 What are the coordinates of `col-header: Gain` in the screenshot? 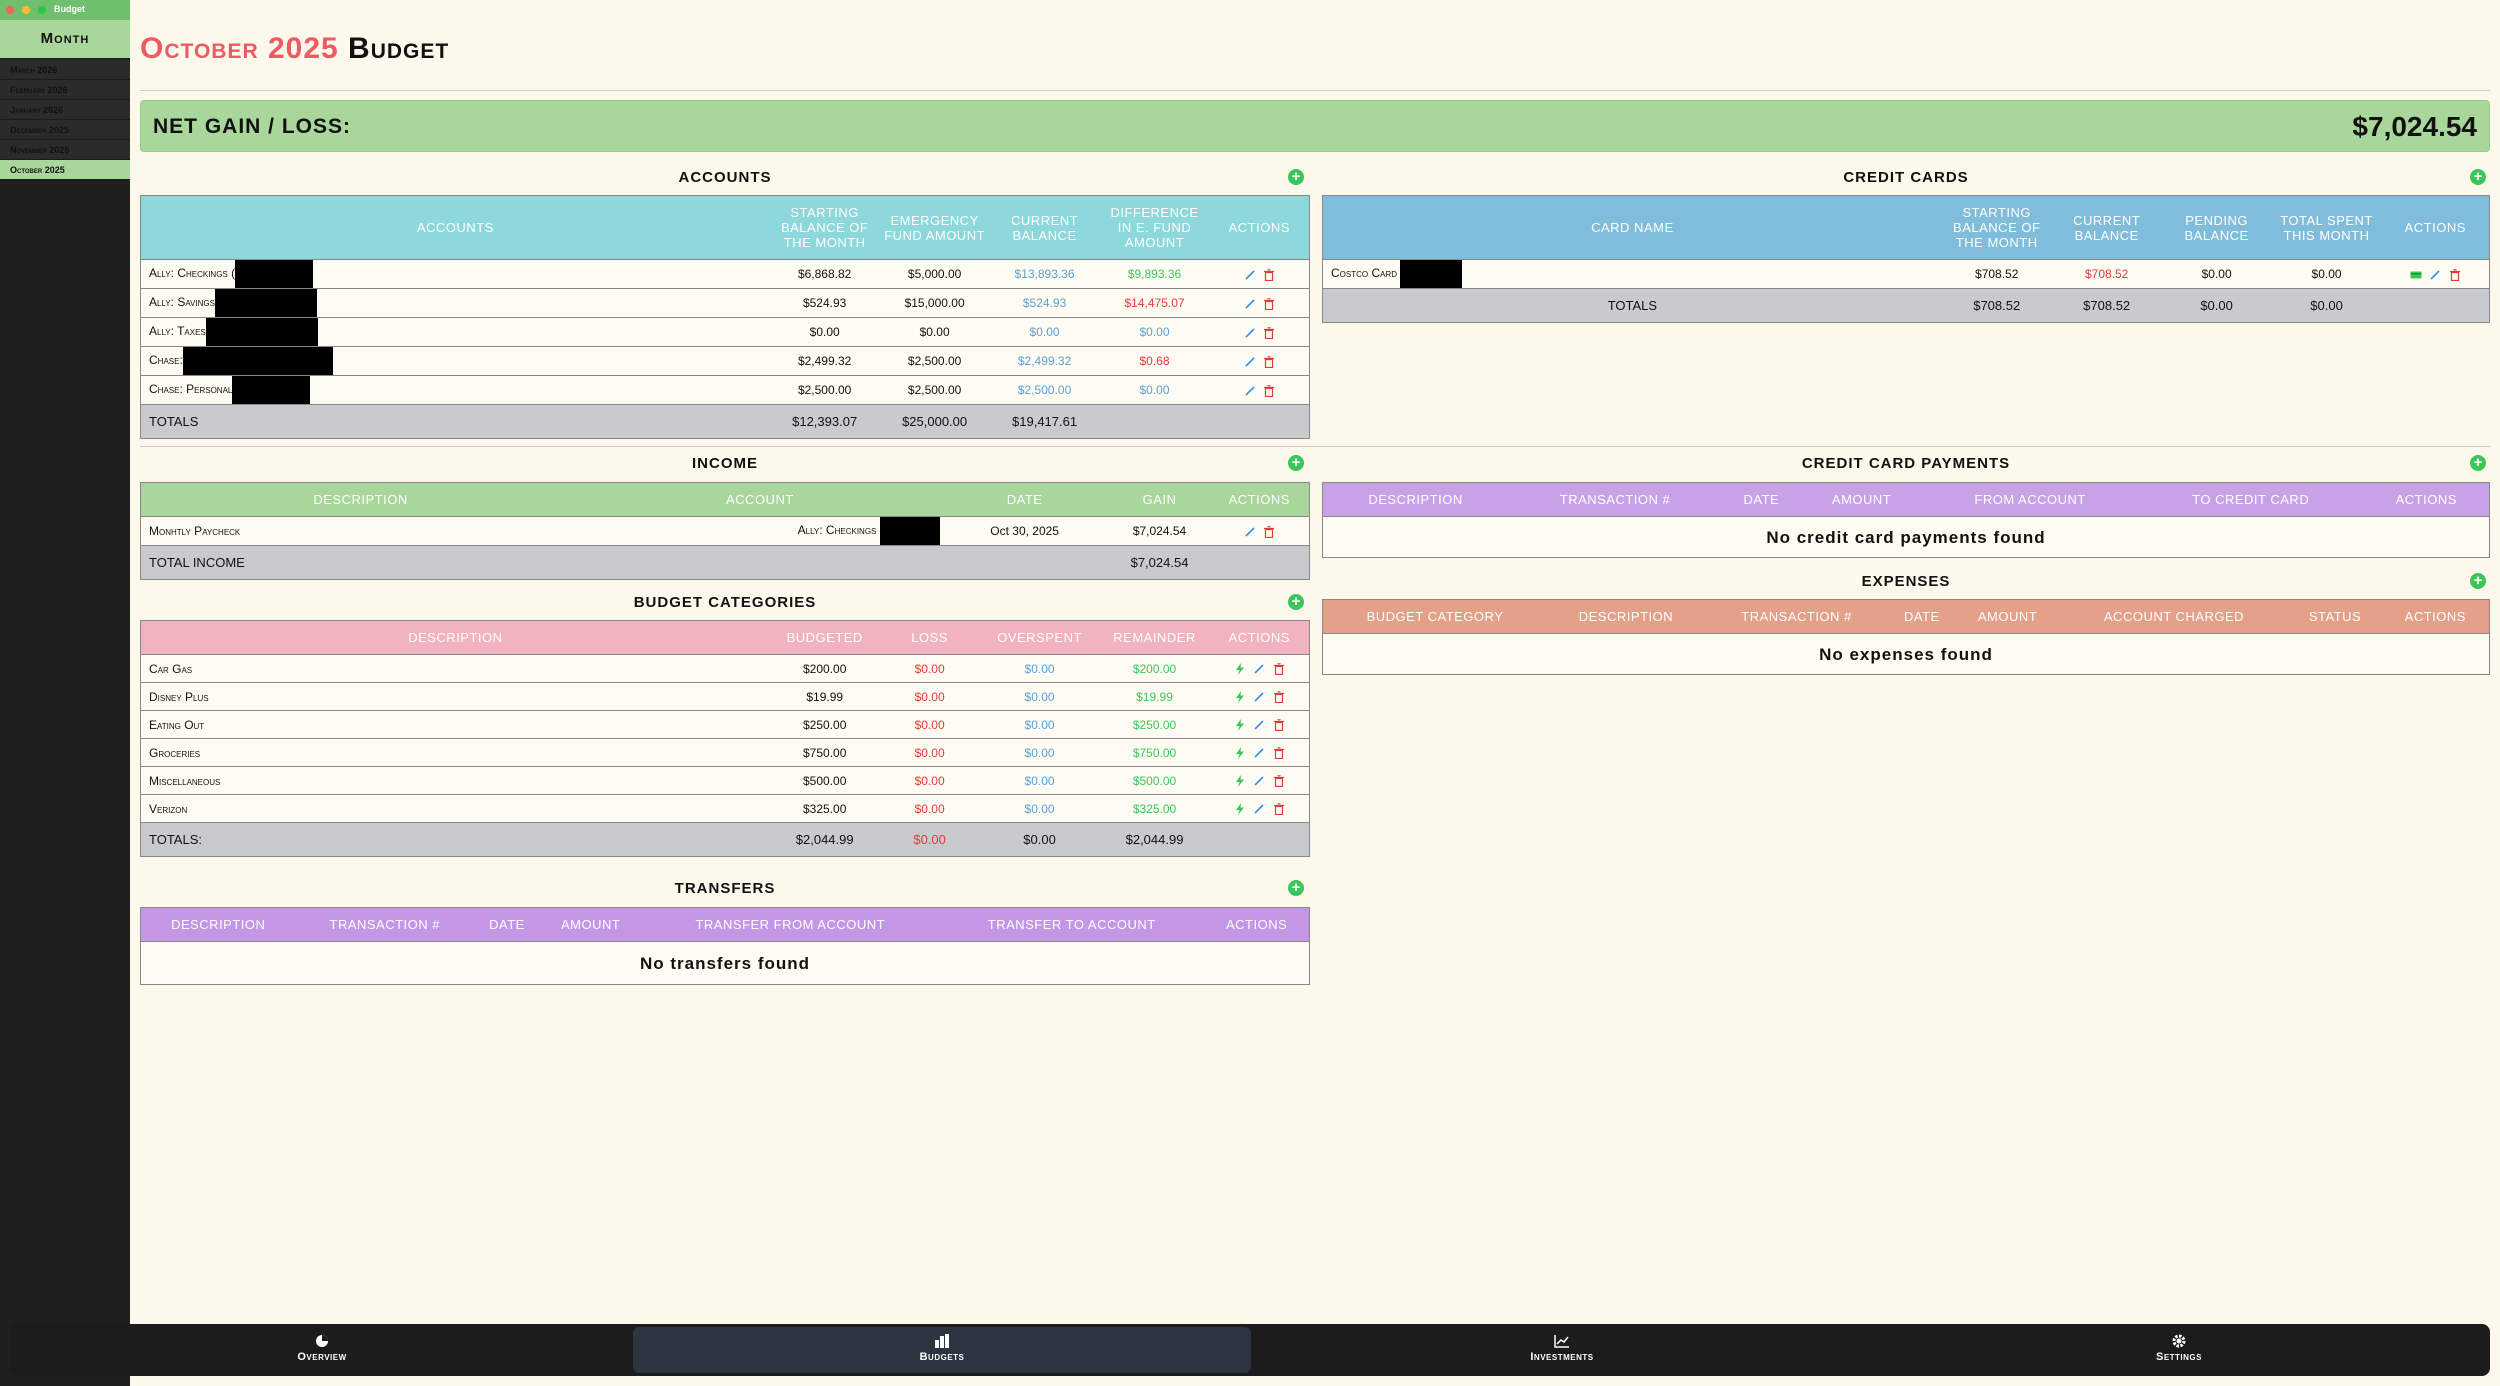 It's located at (1159, 499).